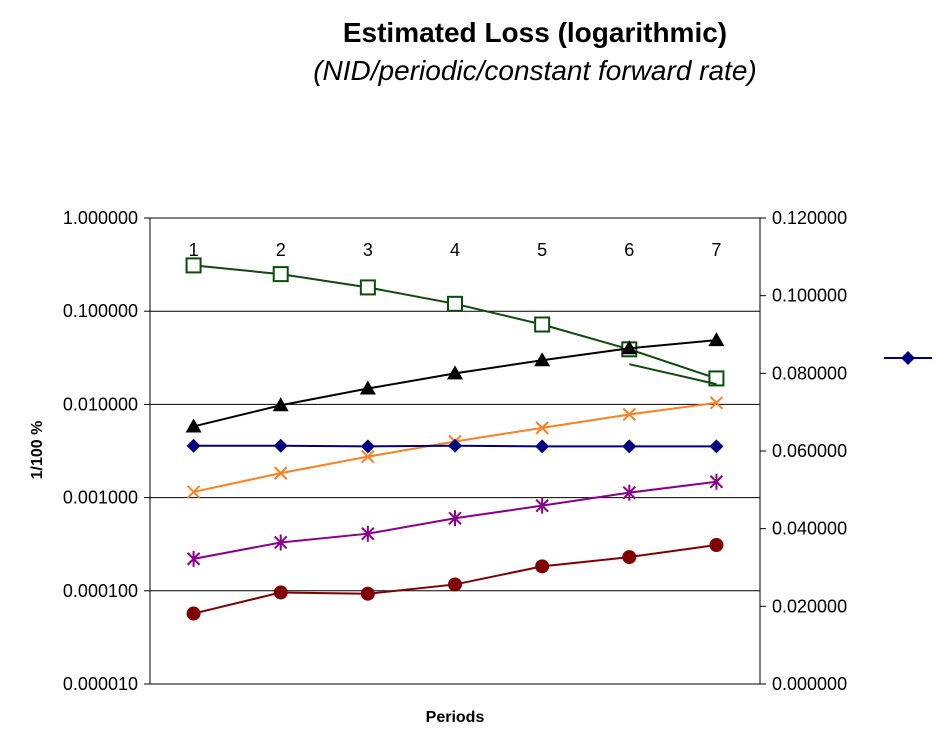  What do you see at coordinates (809, 684) in the screenshot?
I see `right-tick-label: 0.000000` at bounding box center [809, 684].